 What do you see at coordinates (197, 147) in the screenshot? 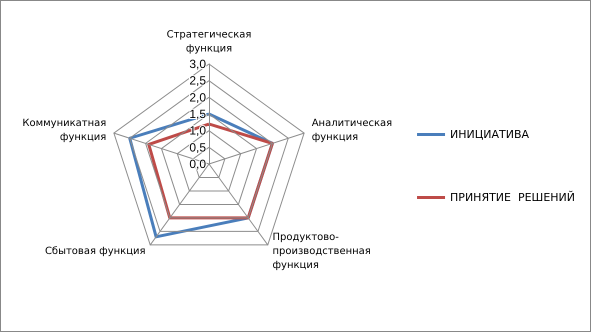
I see `y-tick-label: 0,5` at bounding box center [197, 147].